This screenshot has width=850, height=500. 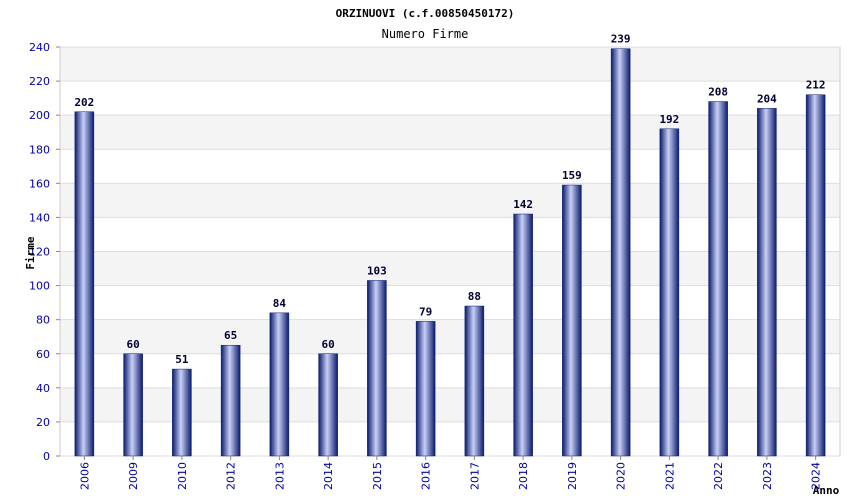 I want to click on y-tick-label: 20, so click(x=43, y=422).